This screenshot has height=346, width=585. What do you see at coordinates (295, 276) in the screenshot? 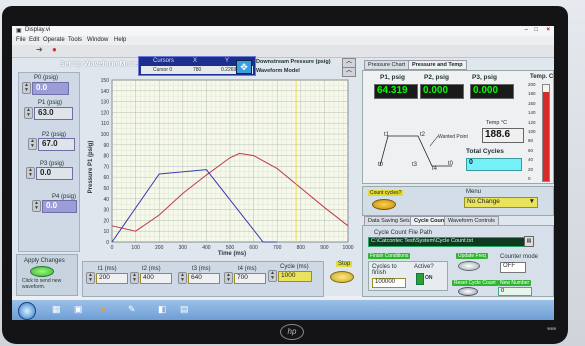
I see `cycle-input: 1000` at bounding box center [295, 276].